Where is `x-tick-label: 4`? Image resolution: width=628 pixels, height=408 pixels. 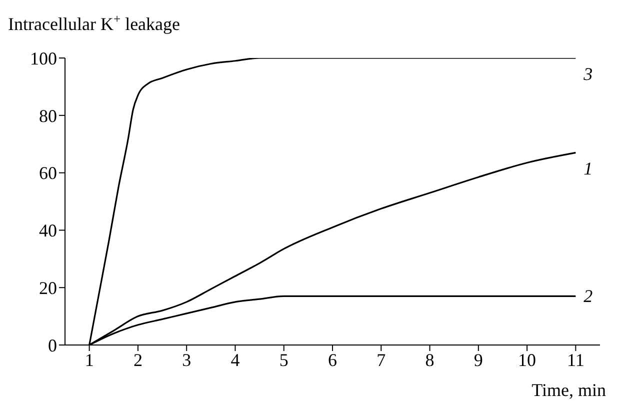 x-tick-label: 4 is located at coordinates (235, 360).